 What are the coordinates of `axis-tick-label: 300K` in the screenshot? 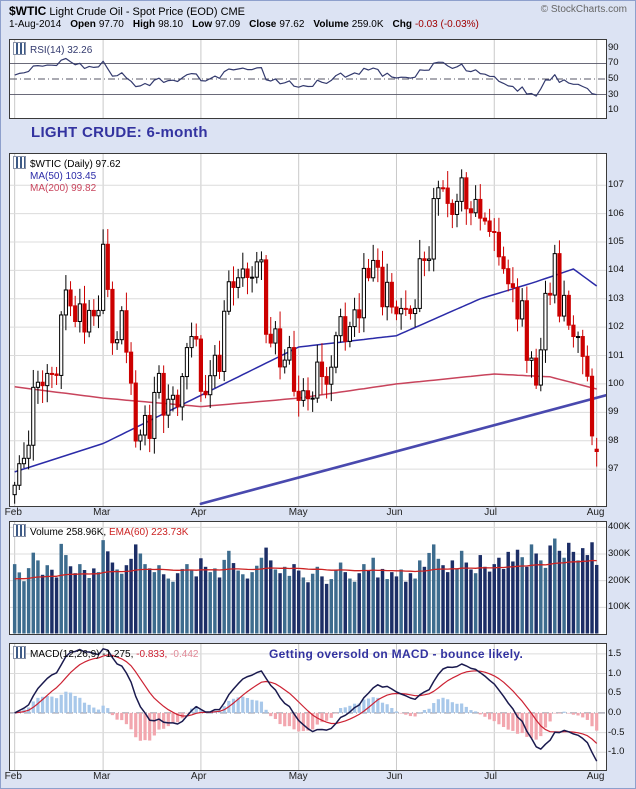 It's located at (619, 553).